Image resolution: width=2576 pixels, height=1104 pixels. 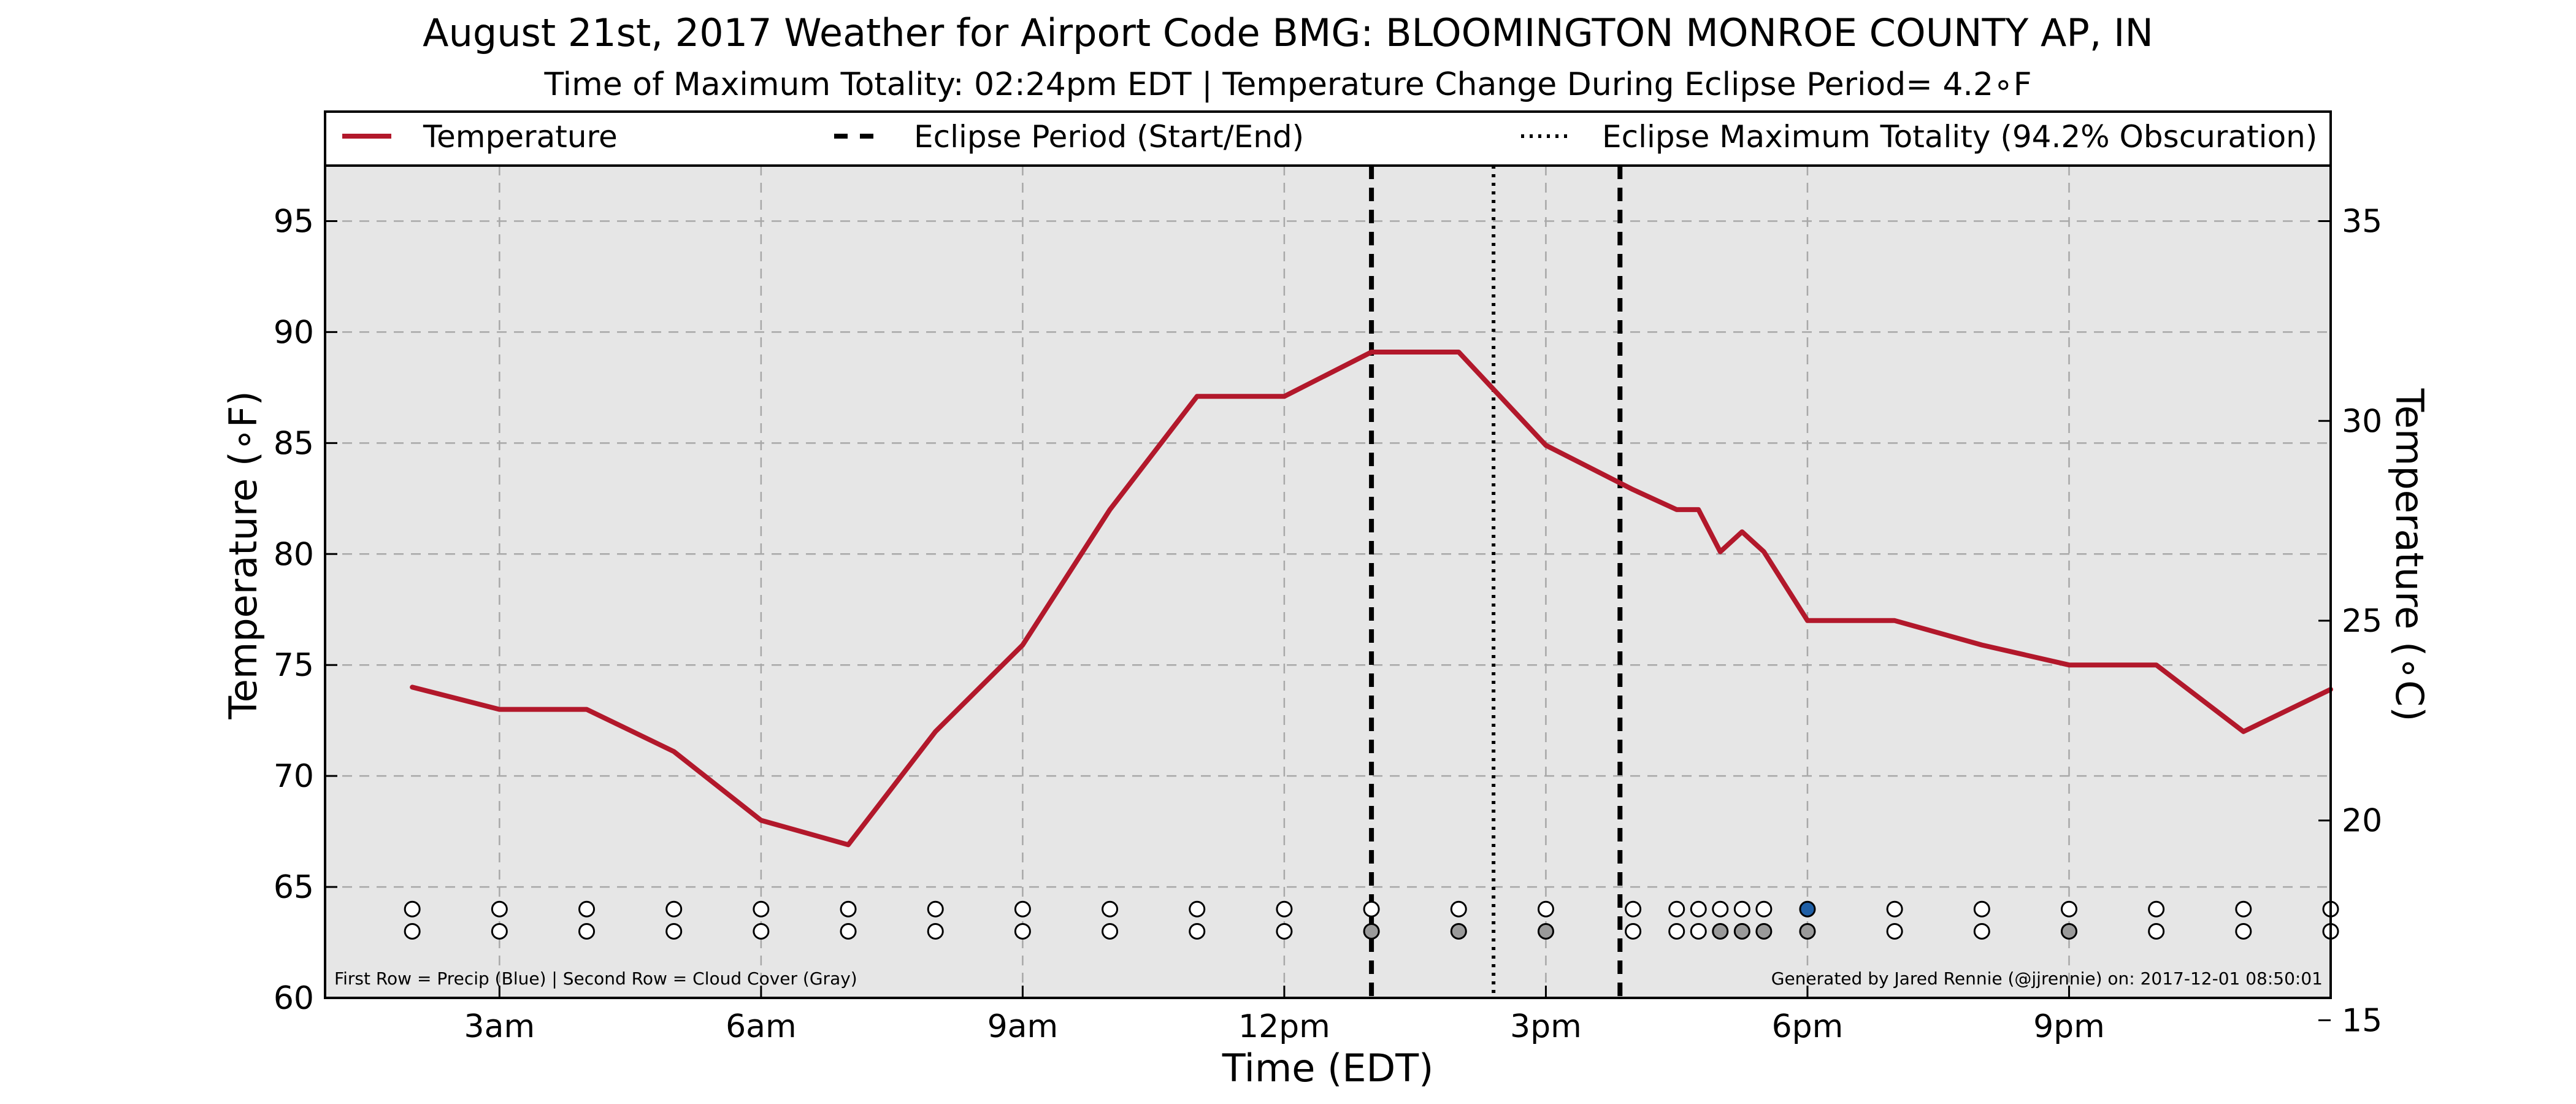 What do you see at coordinates (2362, 621) in the screenshot?
I see `y-right-tick-label: 25` at bounding box center [2362, 621].